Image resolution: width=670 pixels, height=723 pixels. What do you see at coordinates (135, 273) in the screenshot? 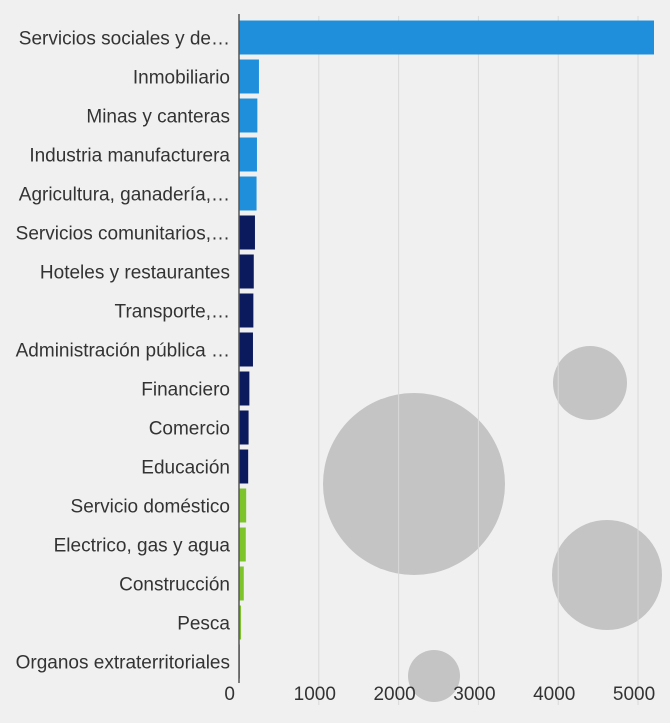
I see `category-label: Hoteles y restaurantes` at bounding box center [135, 273].